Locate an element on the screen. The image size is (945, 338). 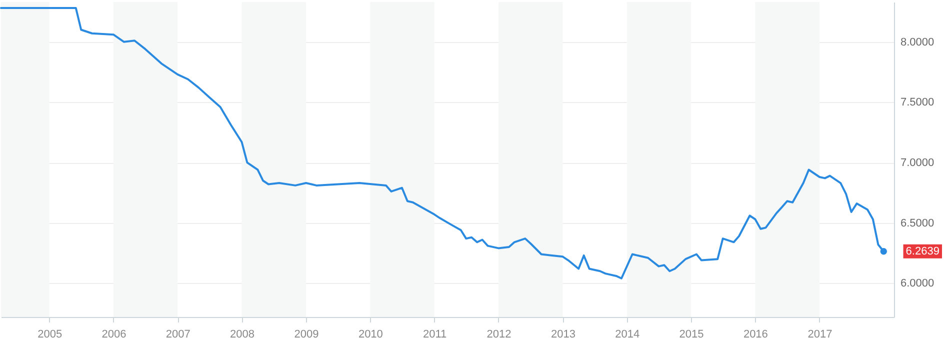
x-tick-label: 2005 is located at coordinates (50, 333).